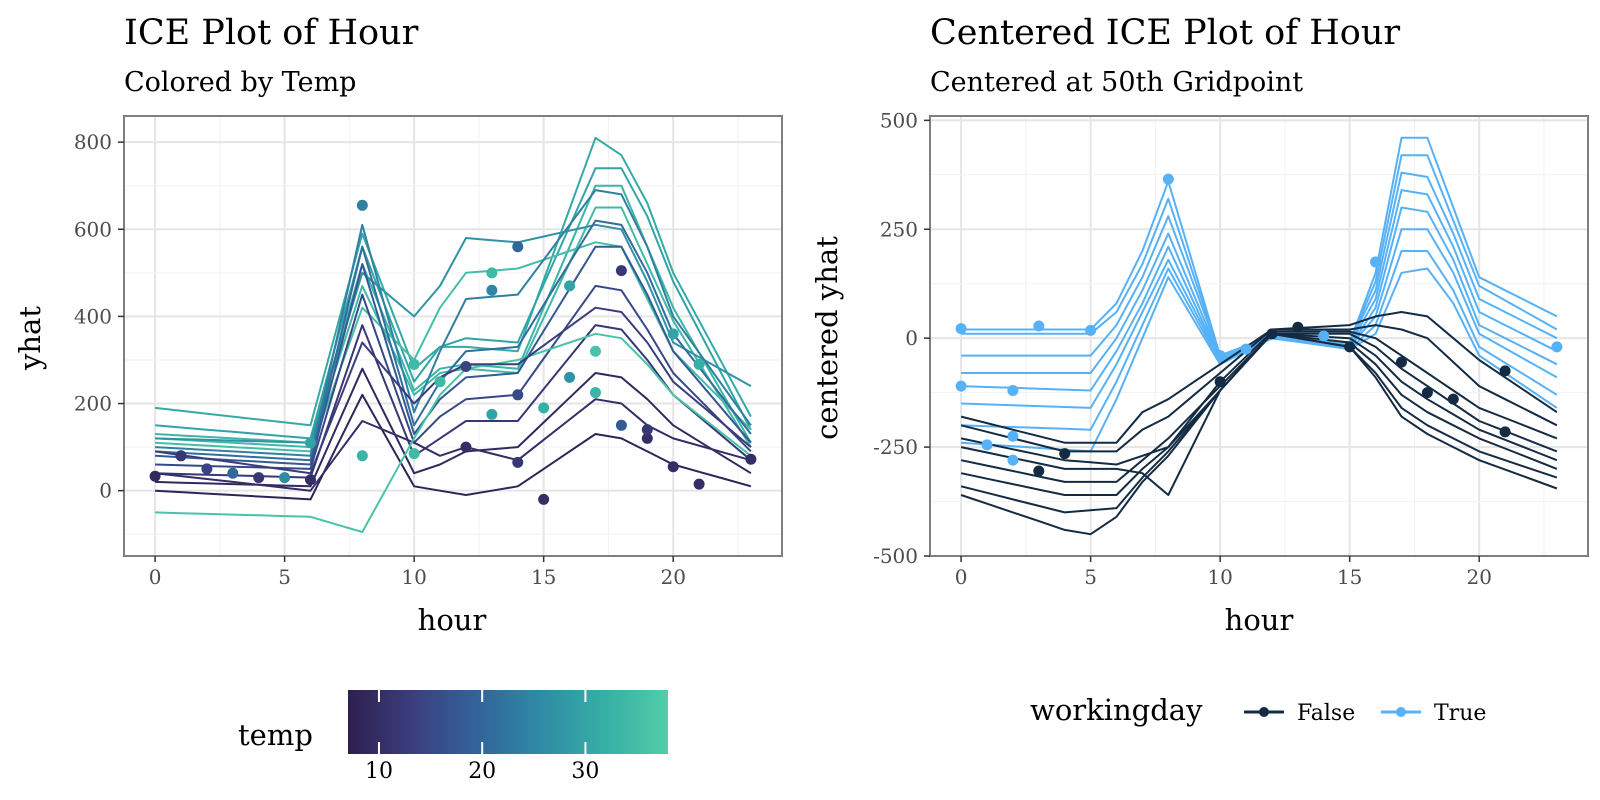 The height and width of the screenshot is (800, 1600). I want to click on legend-label: True, so click(1460, 713).